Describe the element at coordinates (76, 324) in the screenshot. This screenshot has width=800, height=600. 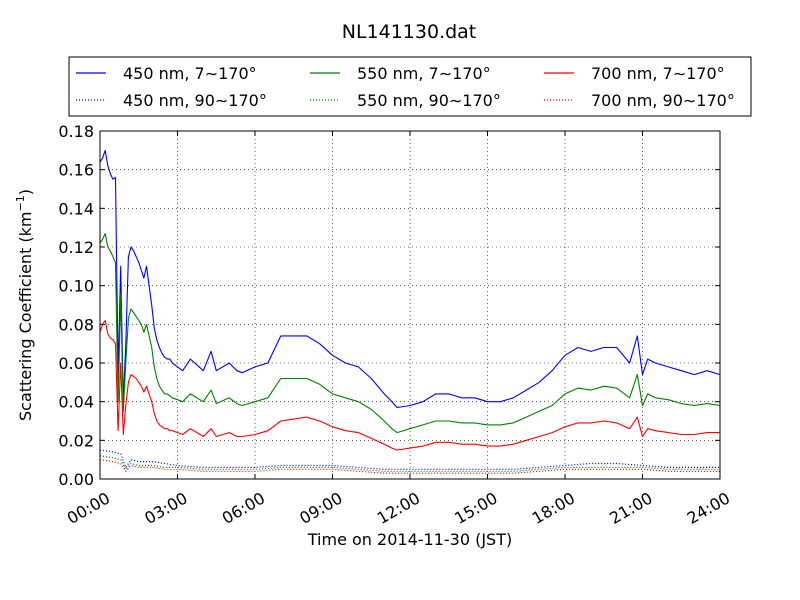
I see `y-tick-label: 0.08` at that location.